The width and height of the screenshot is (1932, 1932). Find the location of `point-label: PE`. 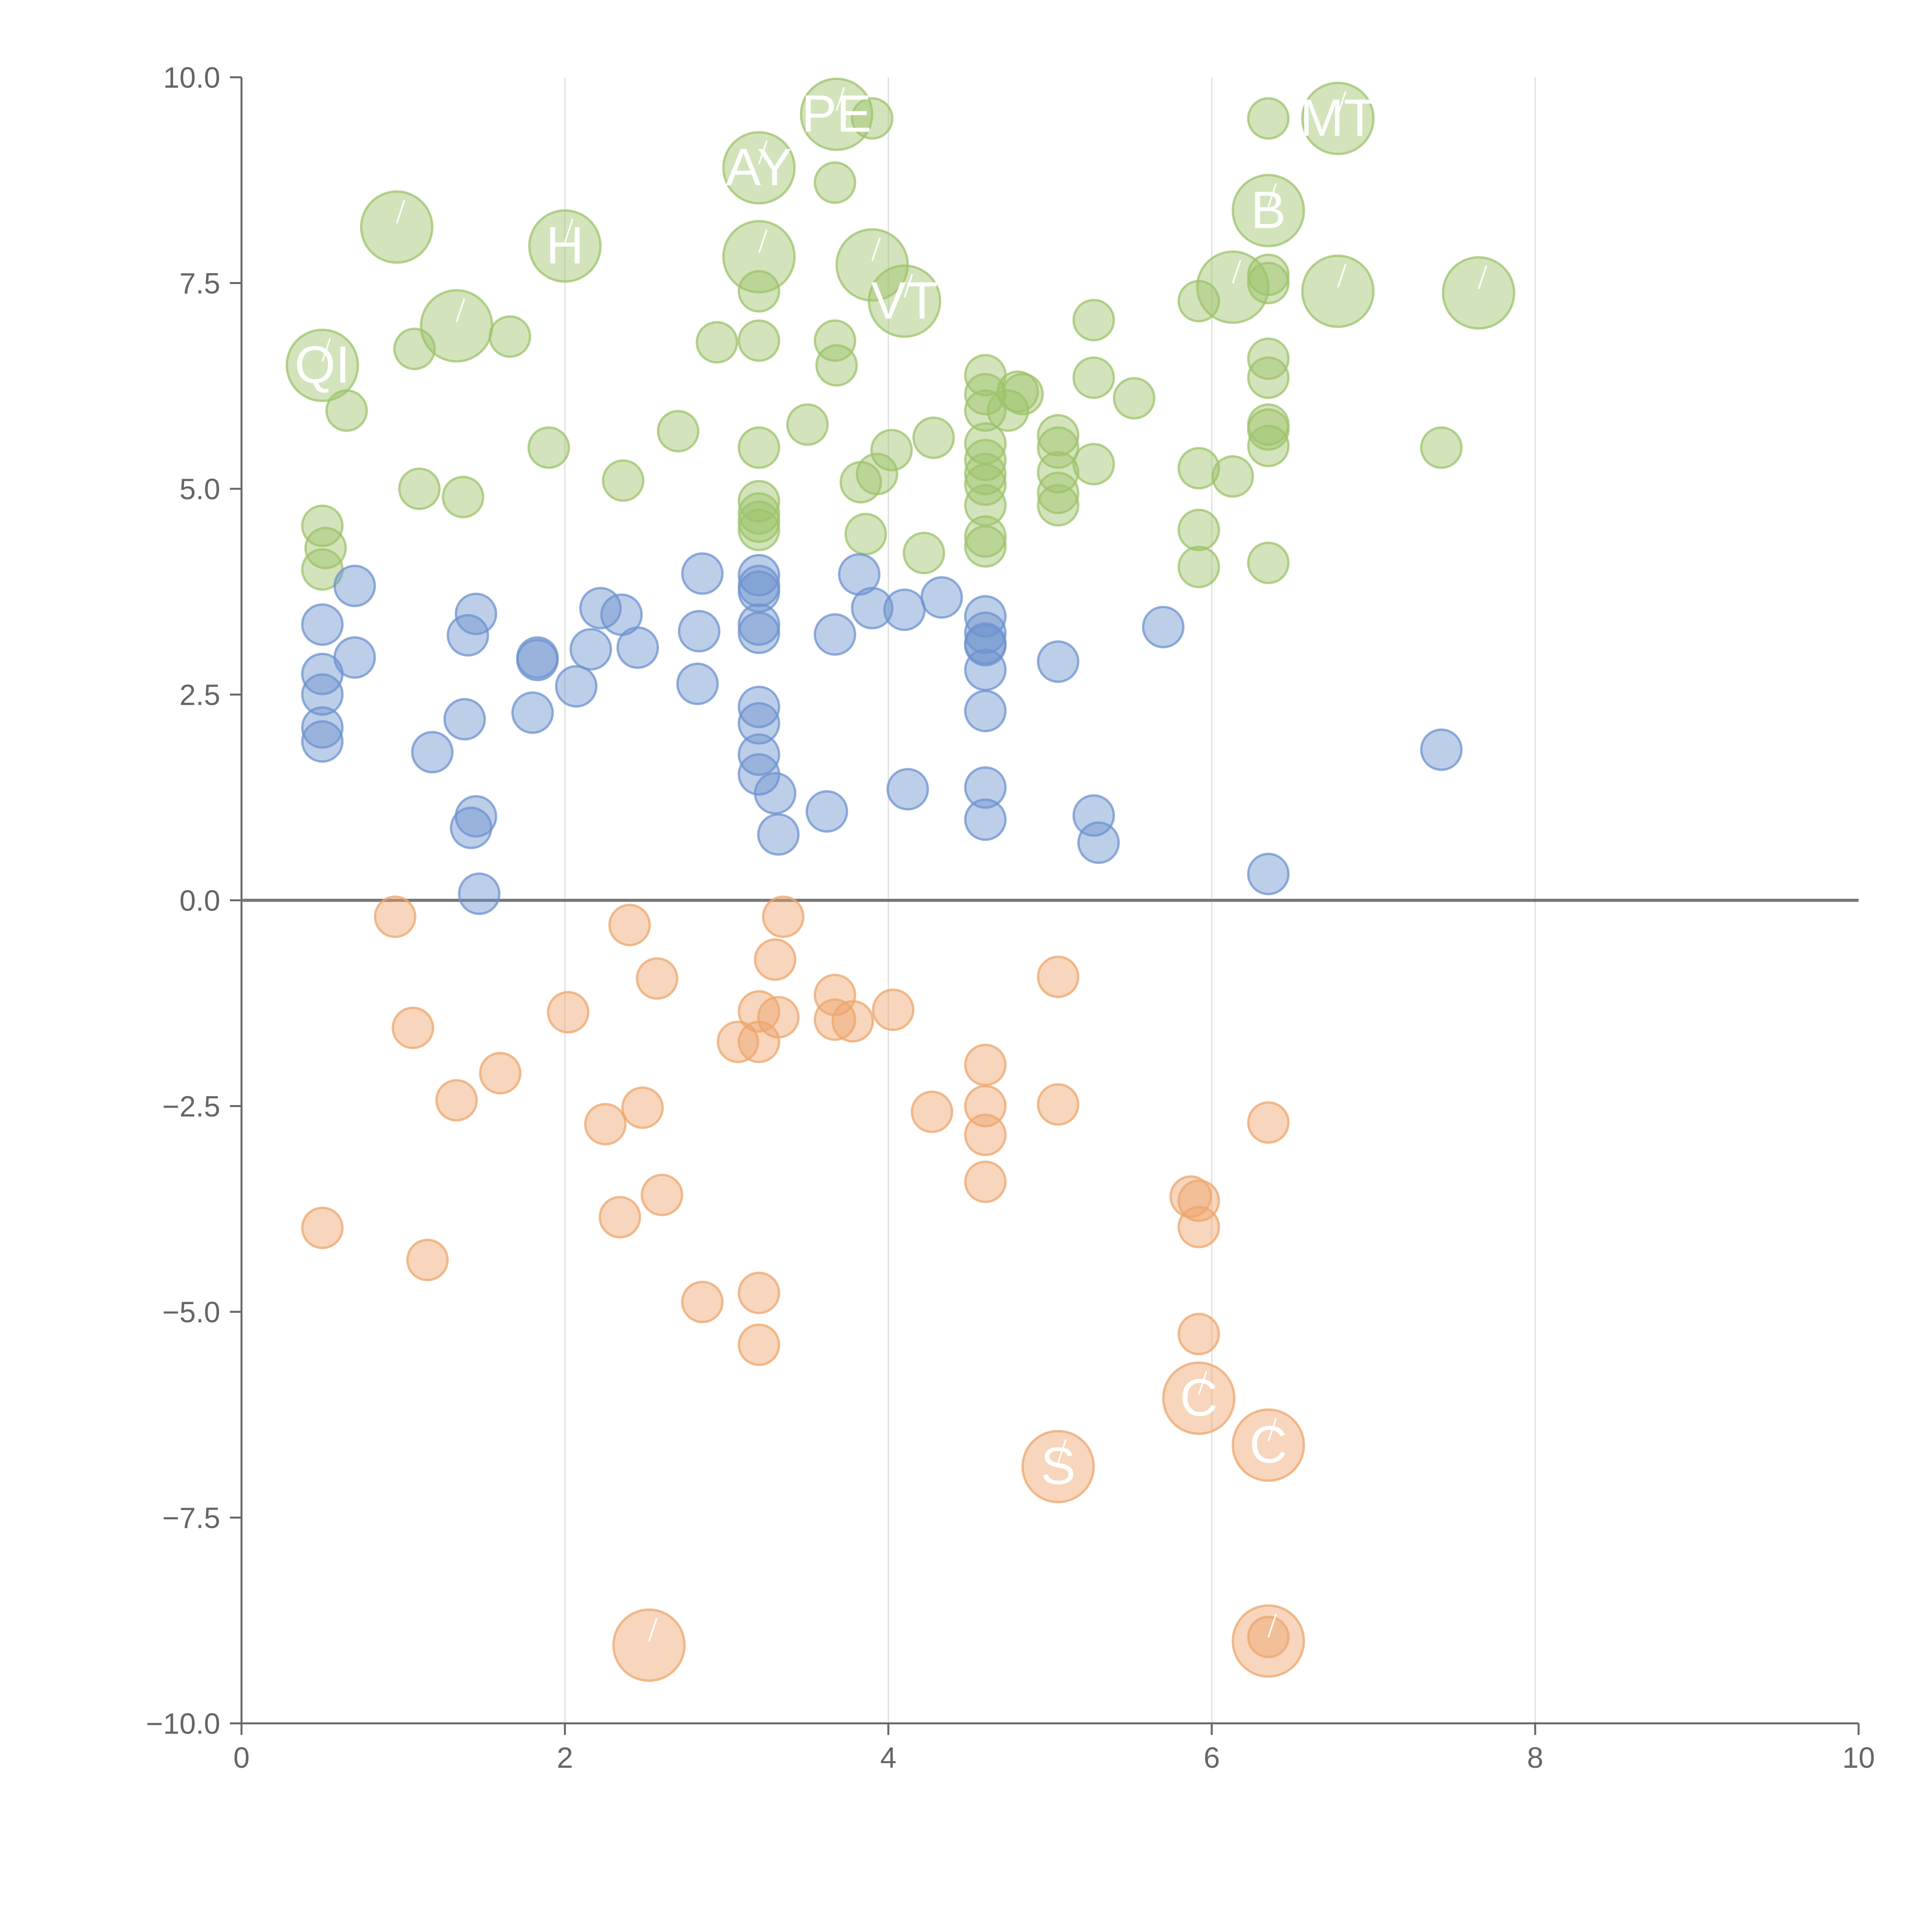

point-label: PE is located at coordinates (836, 113).